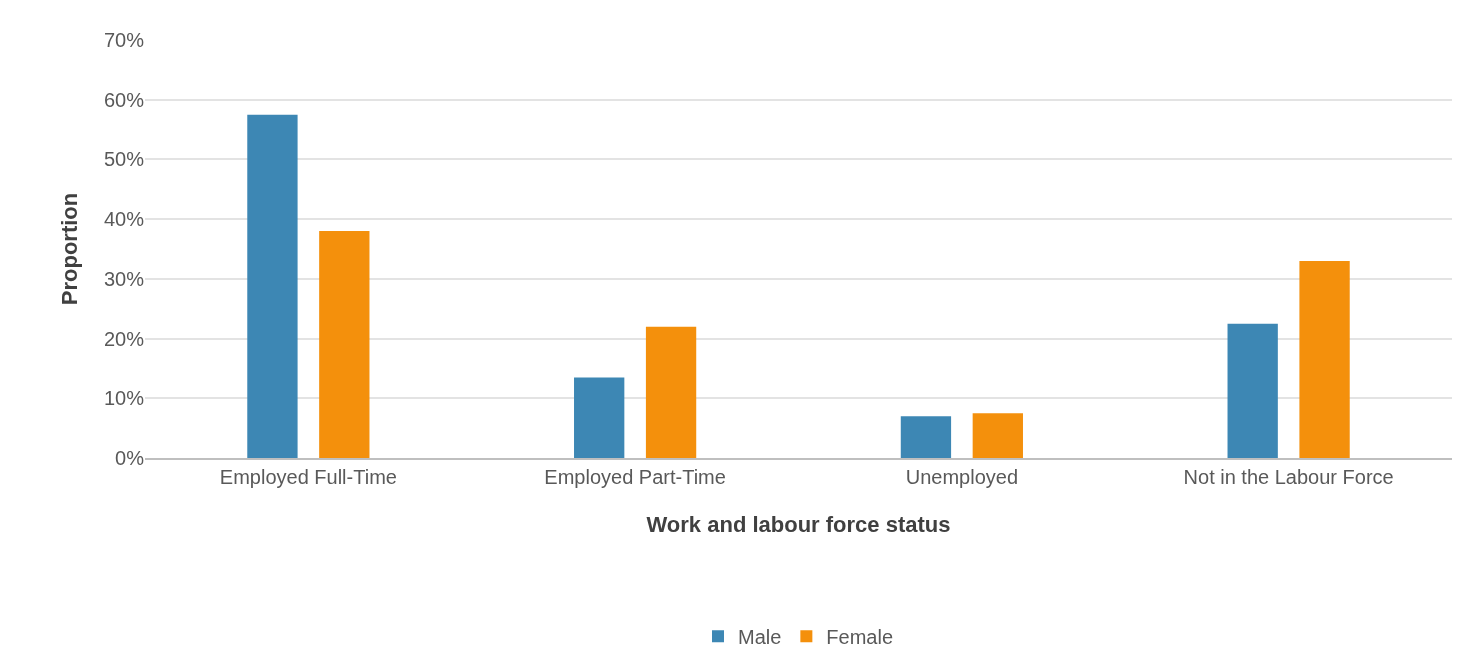 The height and width of the screenshot is (666, 1462). Describe the element at coordinates (1288, 477) in the screenshot. I see `x-tick-label: Not in the Labour Force` at that location.